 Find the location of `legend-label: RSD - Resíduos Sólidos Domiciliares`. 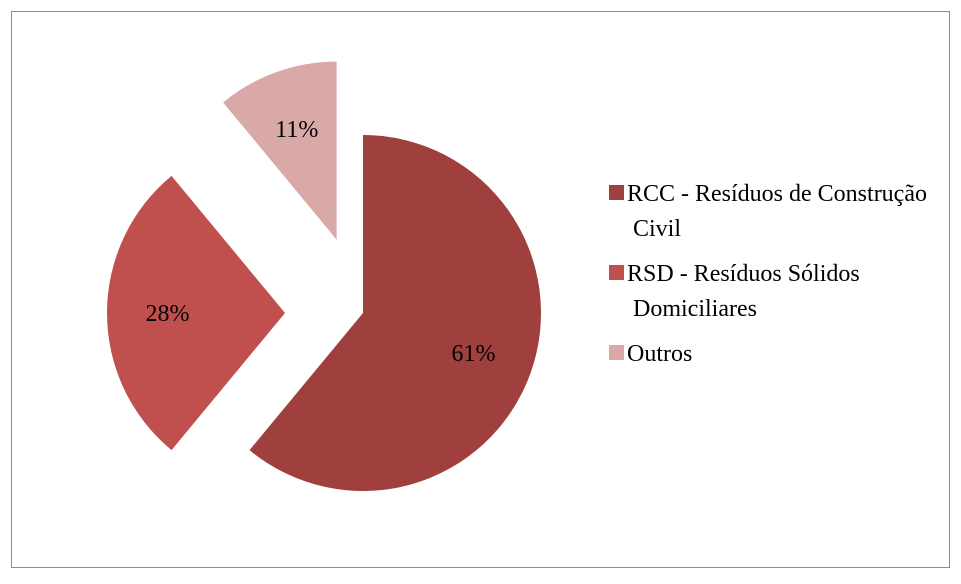

legend-label: RSD - Resíduos Sólidos Domiciliares is located at coordinates (743, 291).